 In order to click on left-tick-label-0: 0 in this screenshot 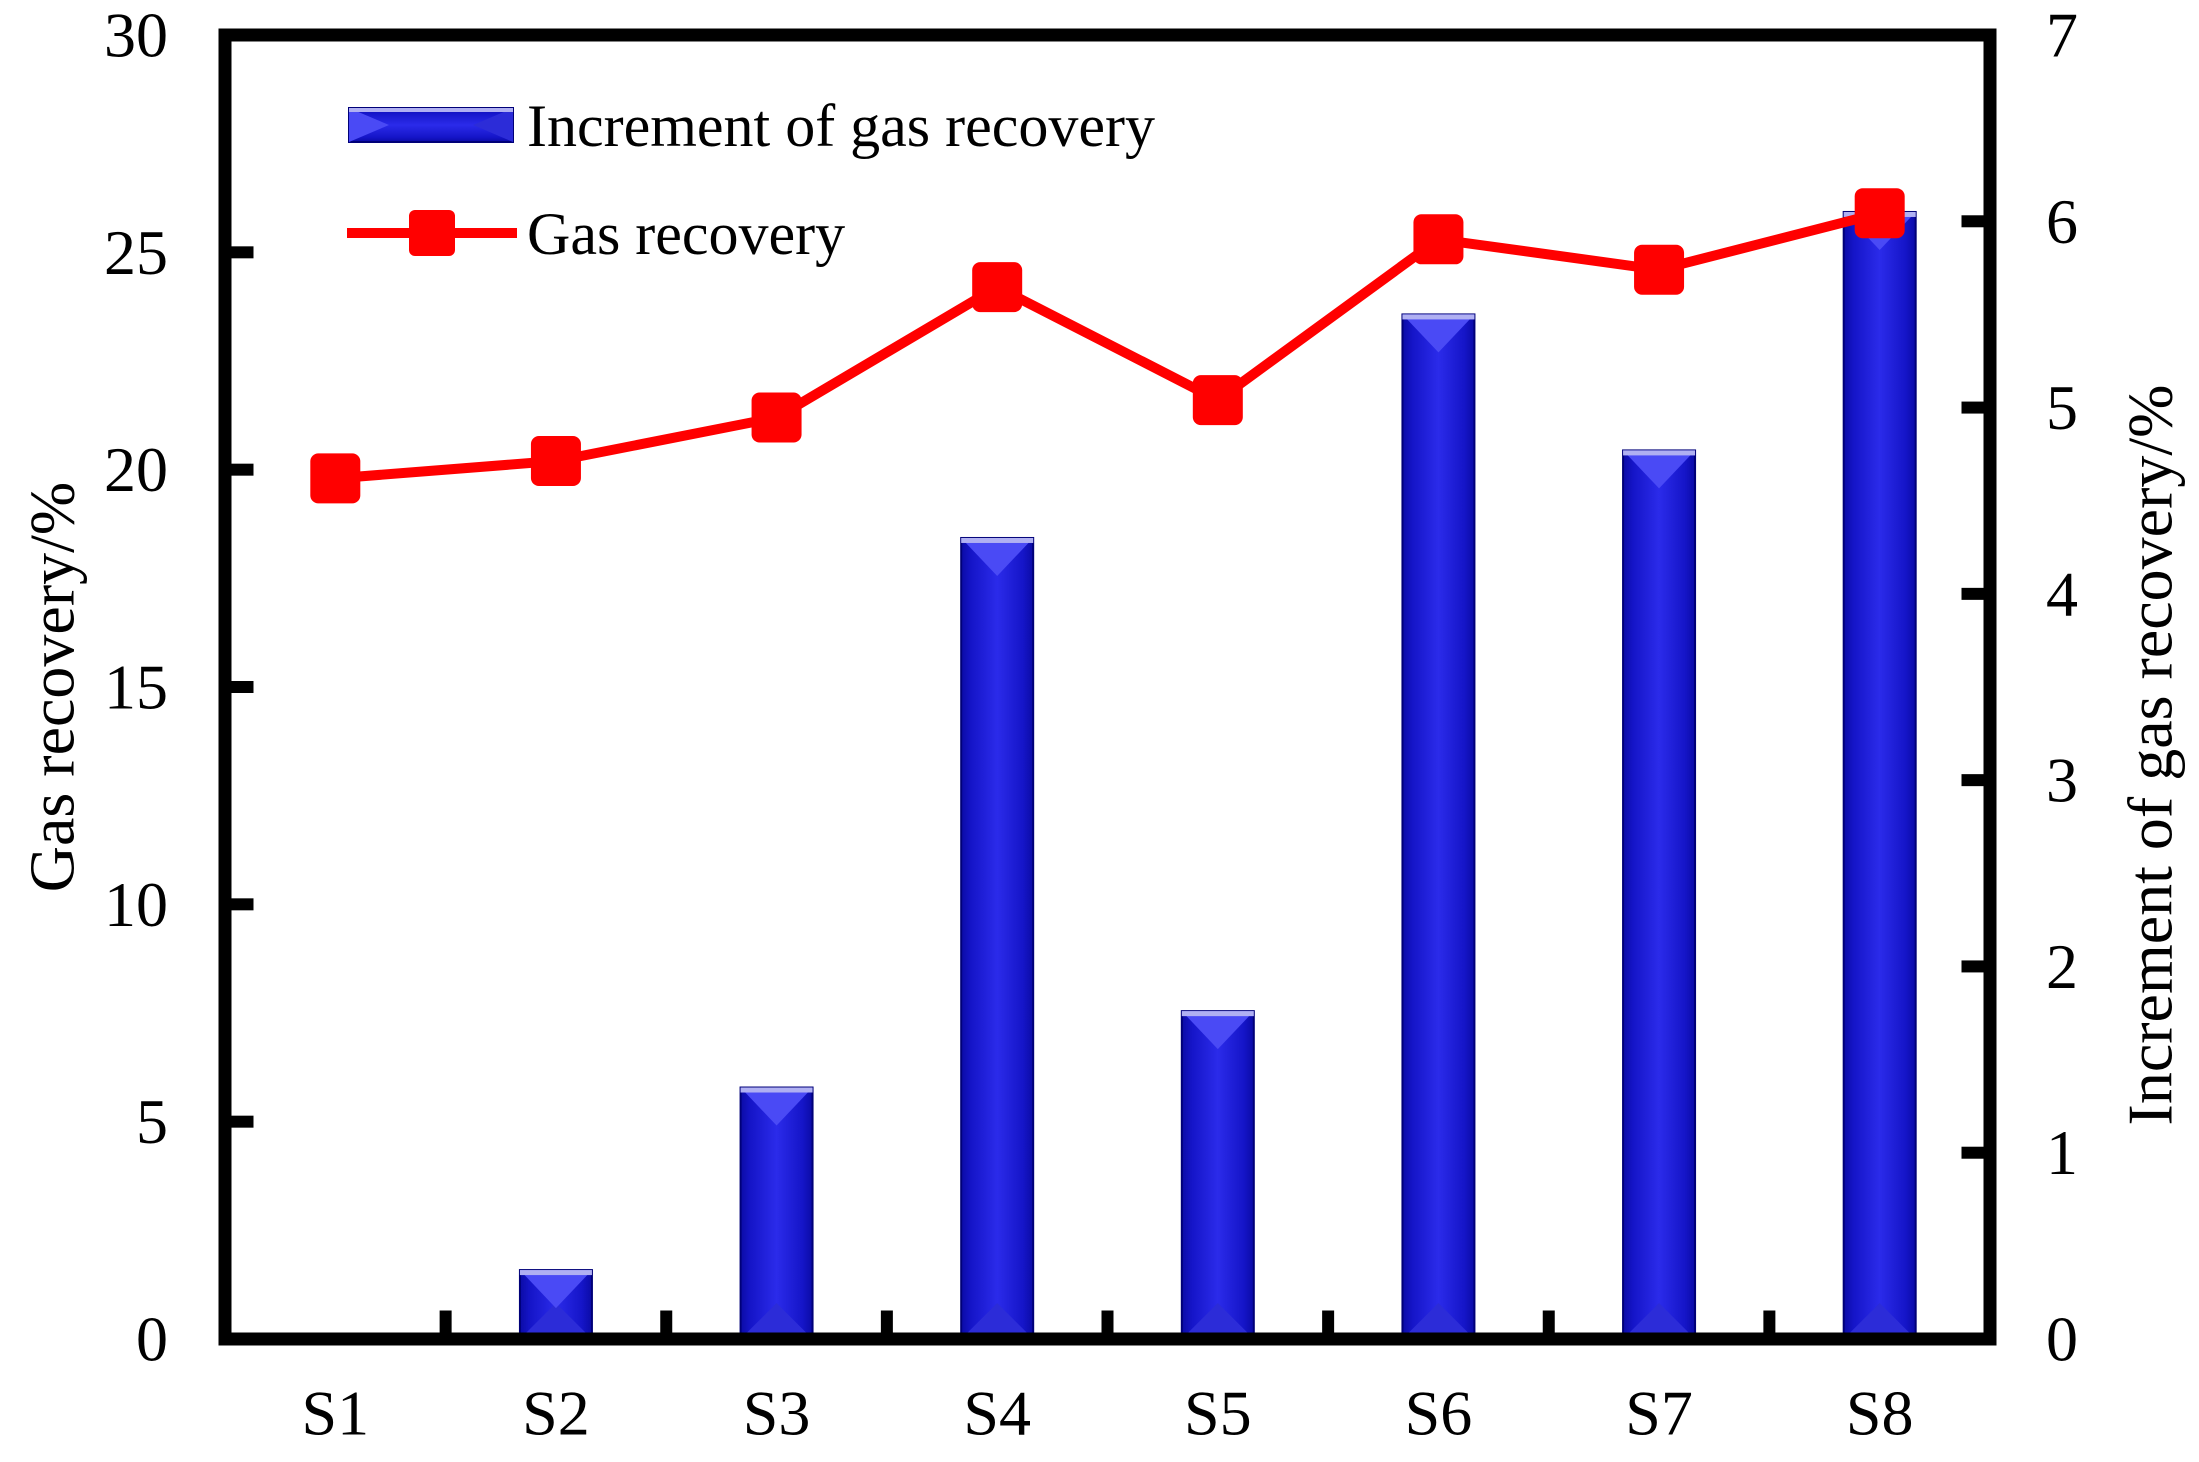, I will do `click(152, 1339)`.